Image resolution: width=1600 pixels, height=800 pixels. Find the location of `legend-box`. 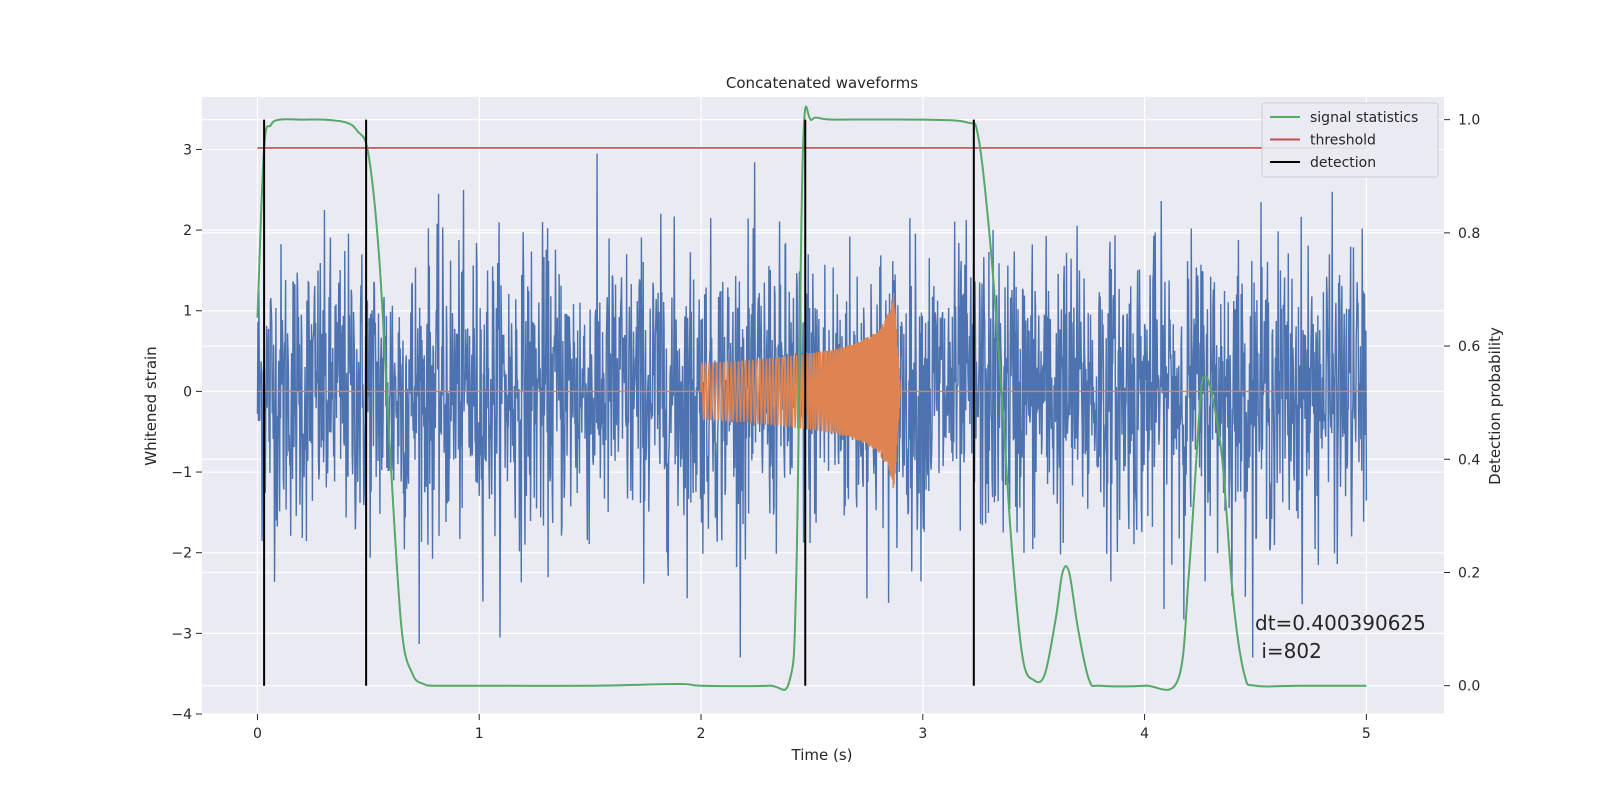

legend-box is located at coordinates (1350, 140).